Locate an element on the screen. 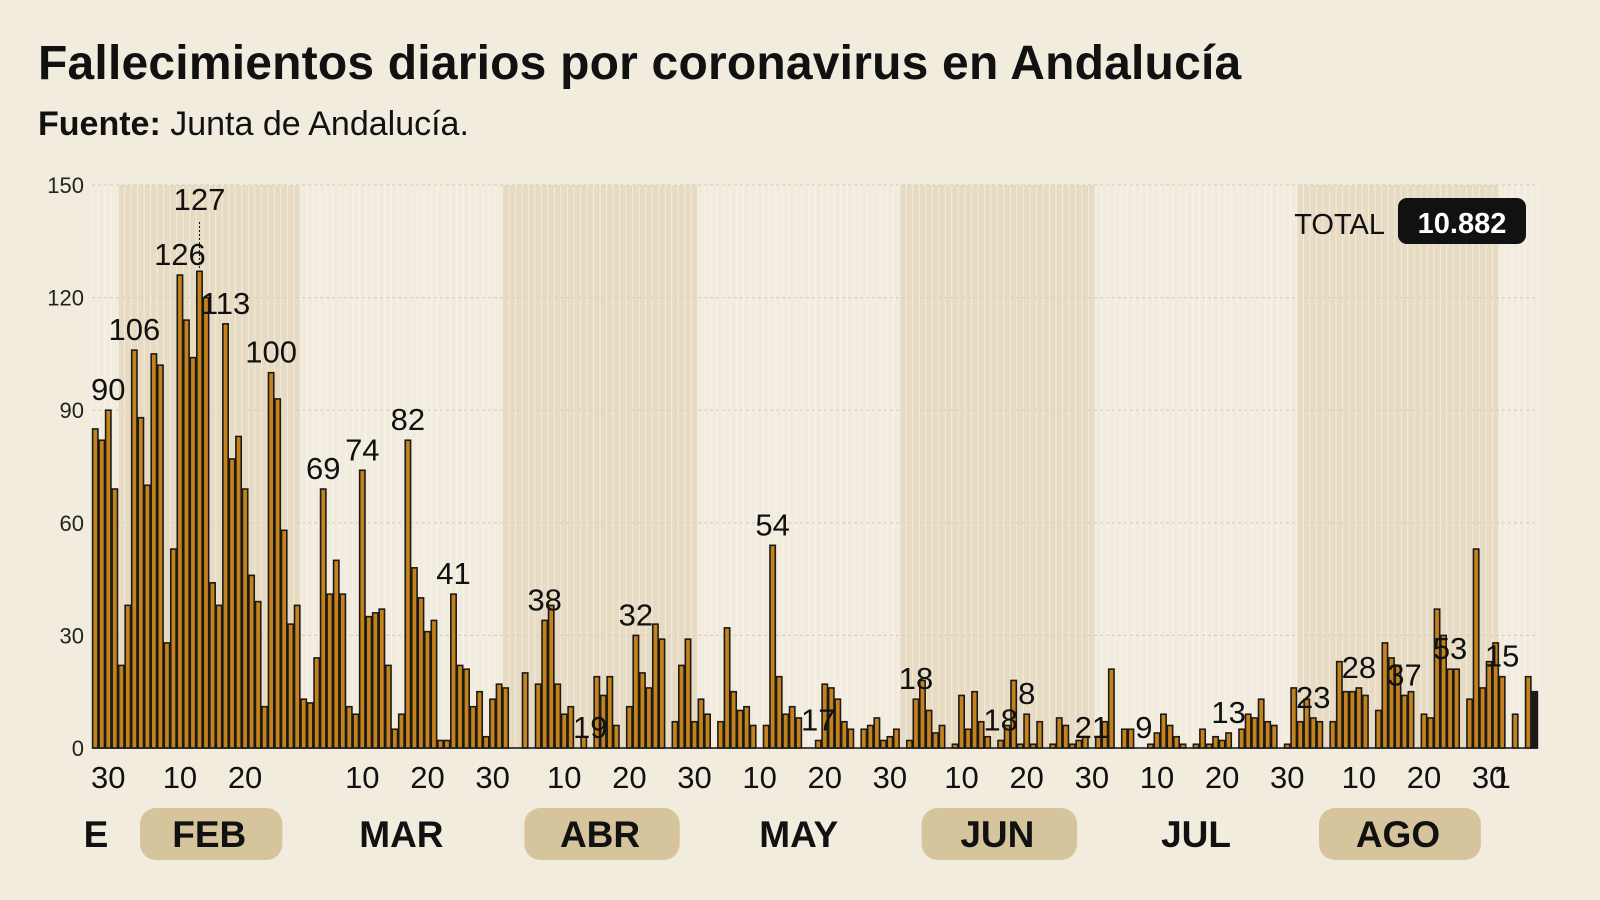 The width and height of the screenshot is (1600, 900). value-label: 113 is located at coordinates (225, 303).